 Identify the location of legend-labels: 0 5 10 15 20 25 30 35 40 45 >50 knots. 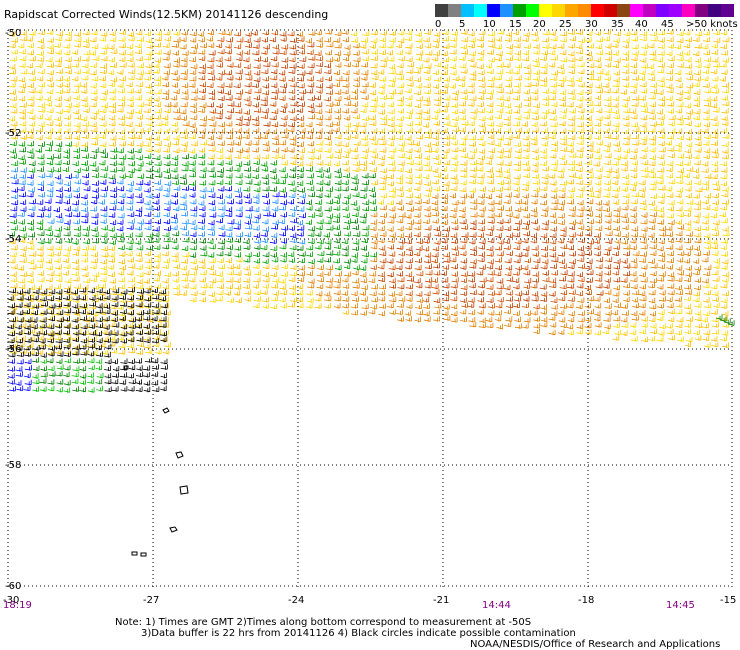
(587, 24).